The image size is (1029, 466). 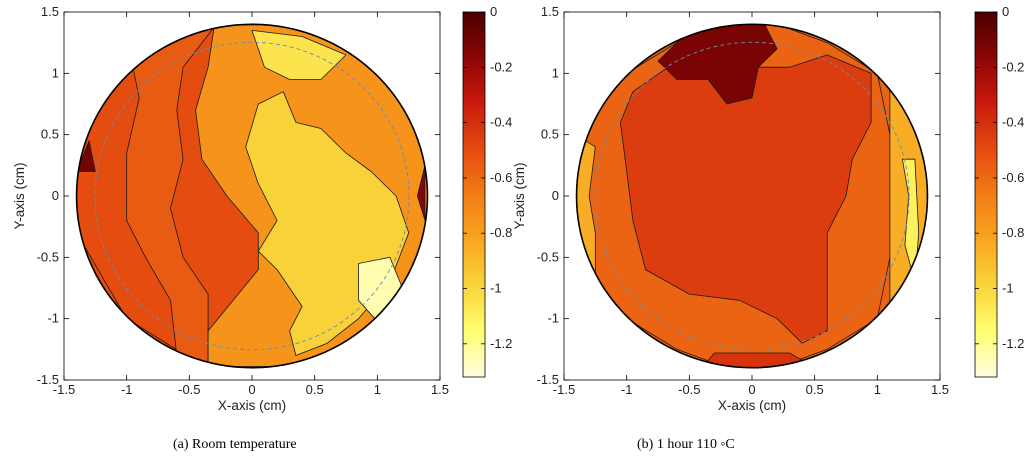 What do you see at coordinates (377, 389) in the screenshot?
I see `x-tick-label-a-5: 1` at bounding box center [377, 389].